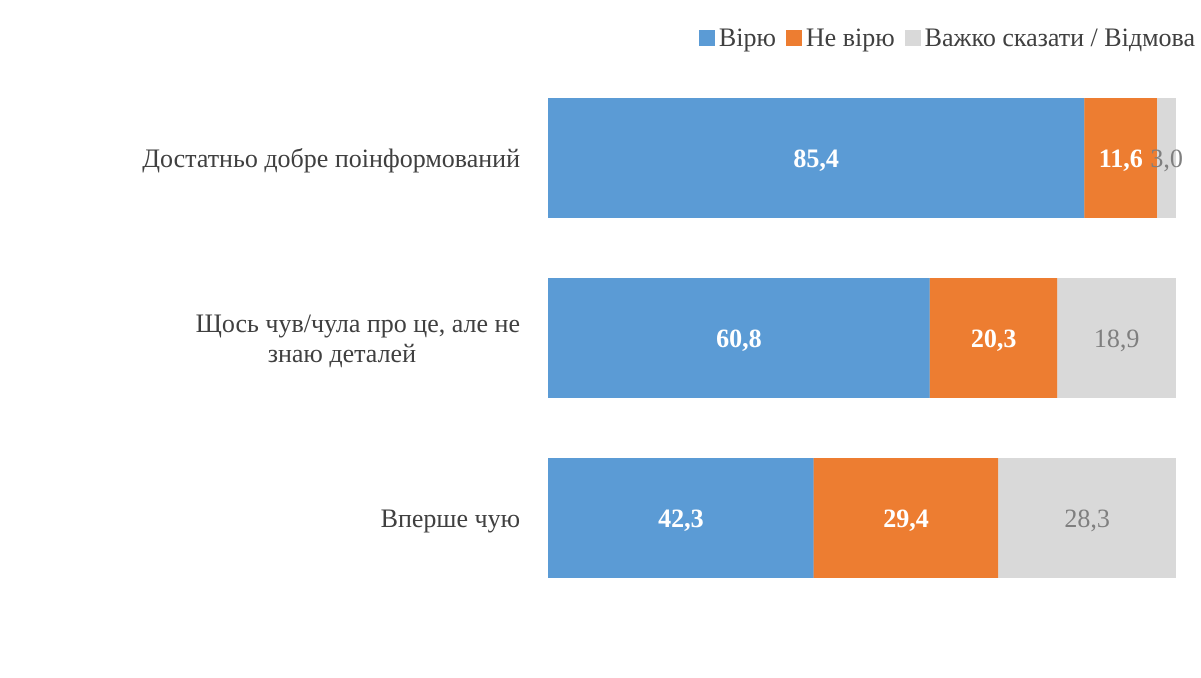  I want to click on legend-item-hard-to-say: Важко сказати / Відмова, so click(1049, 38).